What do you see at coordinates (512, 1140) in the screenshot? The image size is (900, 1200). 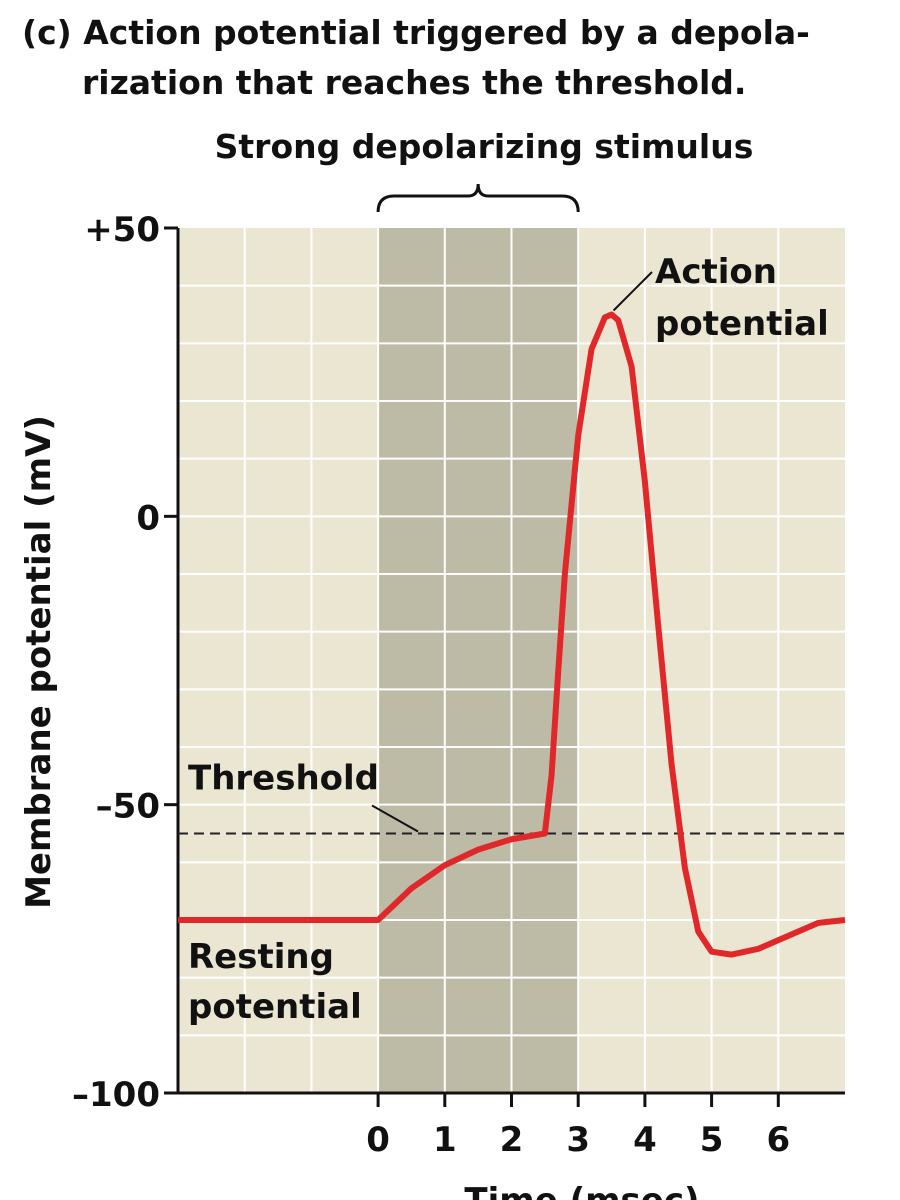 I see `x-tick-label: 2` at bounding box center [512, 1140].